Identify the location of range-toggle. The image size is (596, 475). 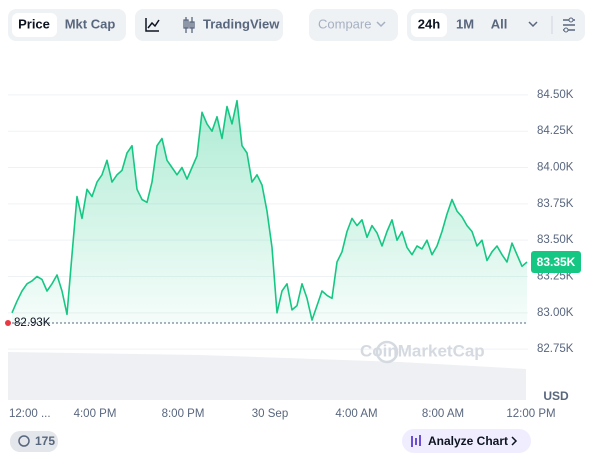
(496, 25).